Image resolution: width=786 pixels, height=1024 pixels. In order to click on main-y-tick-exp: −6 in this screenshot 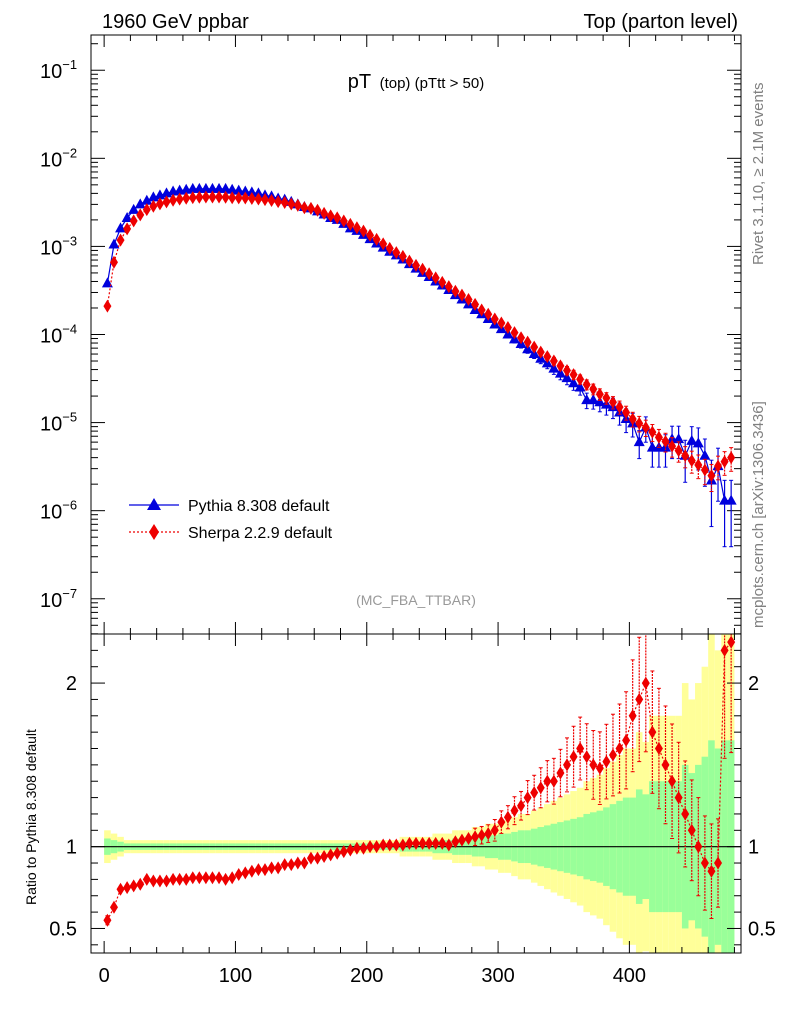, I will do `click(69, 505)`.